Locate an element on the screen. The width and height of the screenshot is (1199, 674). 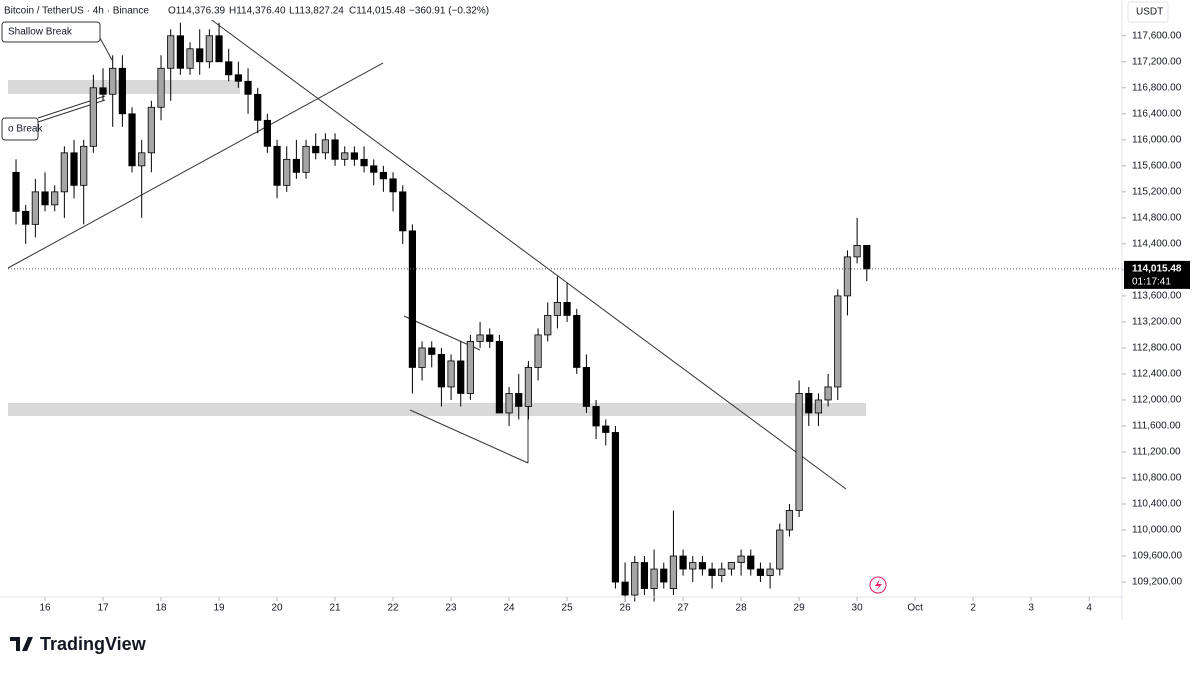
price-axis is located at coordinates (1160, 310).